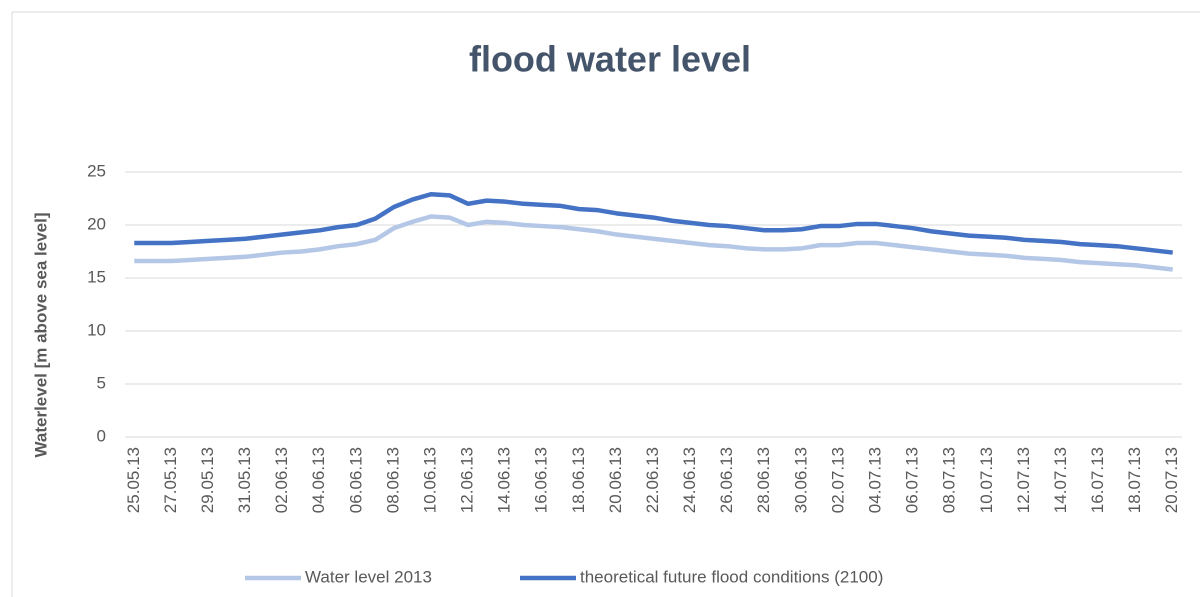 The width and height of the screenshot is (1200, 597). Describe the element at coordinates (207, 480) in the screenshot. I see `x-tick-label: 29.05.13` at that location.